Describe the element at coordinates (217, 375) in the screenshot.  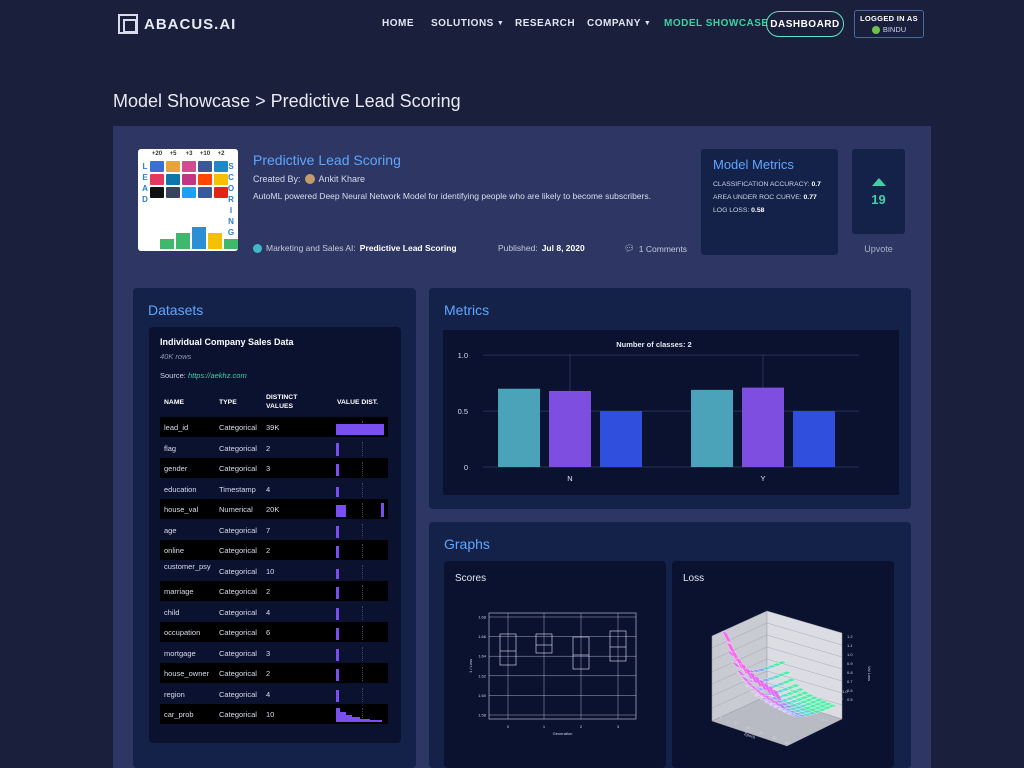
I see `source-link: https://aekhz.com` at that location.